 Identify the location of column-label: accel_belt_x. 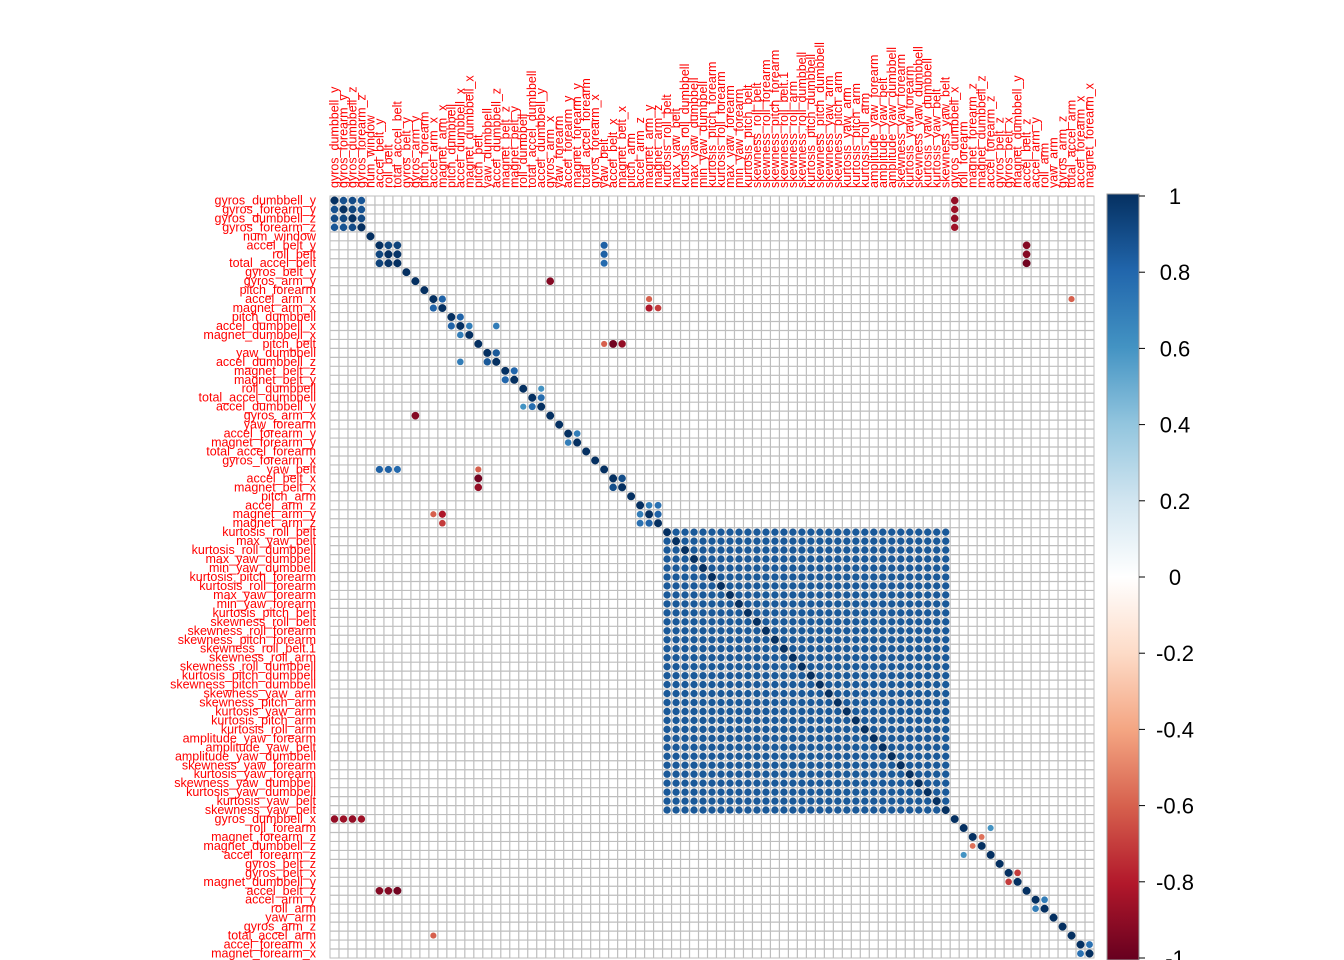
(613, 153).